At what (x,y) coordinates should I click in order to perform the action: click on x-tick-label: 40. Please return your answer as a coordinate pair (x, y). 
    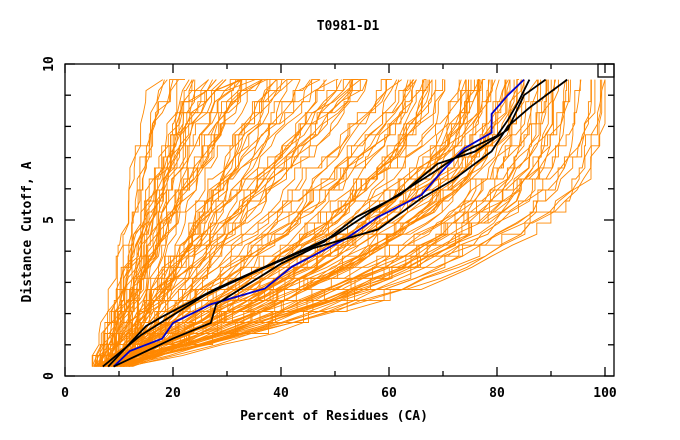
    Looking at the image, I should click on (281, 393).